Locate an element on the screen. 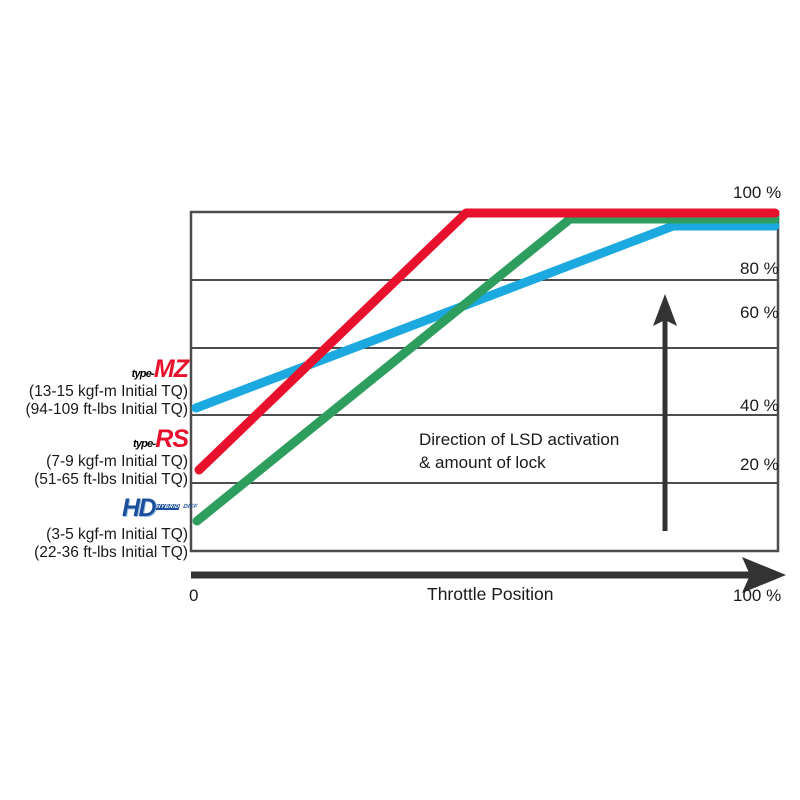 Image resolution: width=800 pixels, height=800 pixels. type-mz-spec-imperial: (94-109 ft-lbs Initial TQ) is located at coordinates (106, 409).